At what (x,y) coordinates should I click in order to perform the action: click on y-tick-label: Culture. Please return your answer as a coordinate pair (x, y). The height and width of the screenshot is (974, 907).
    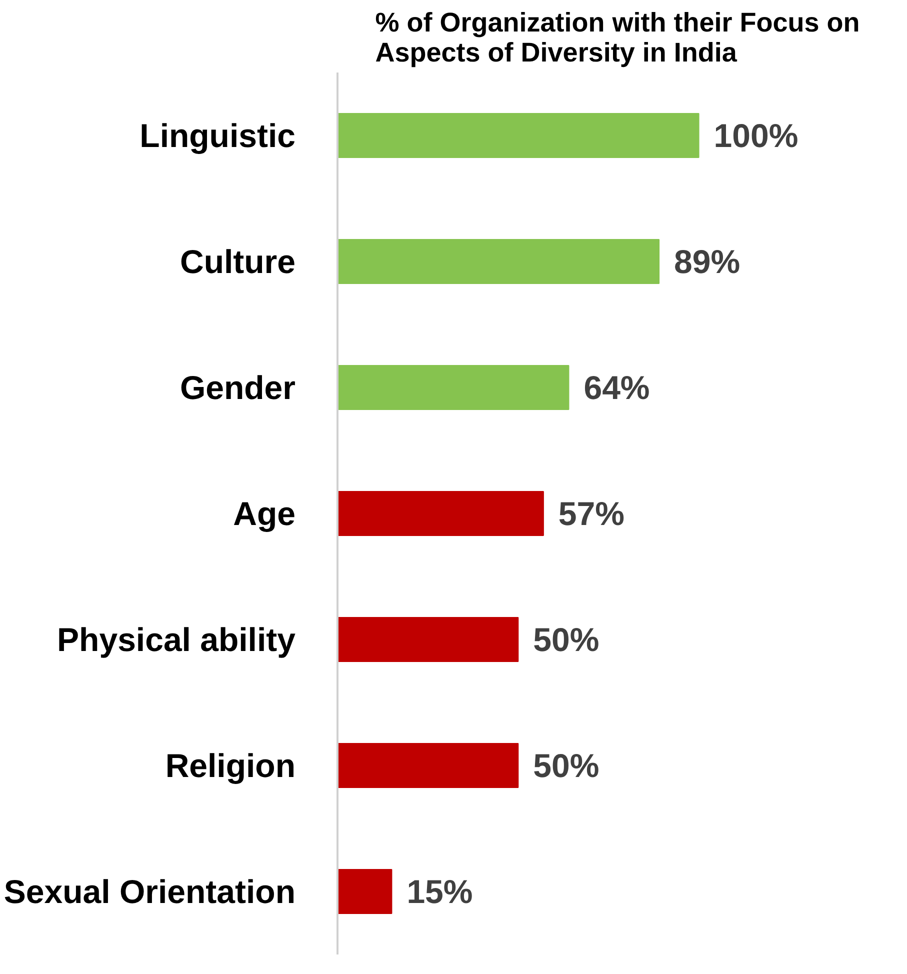
    Looking at the image, I should click on (238, 261).